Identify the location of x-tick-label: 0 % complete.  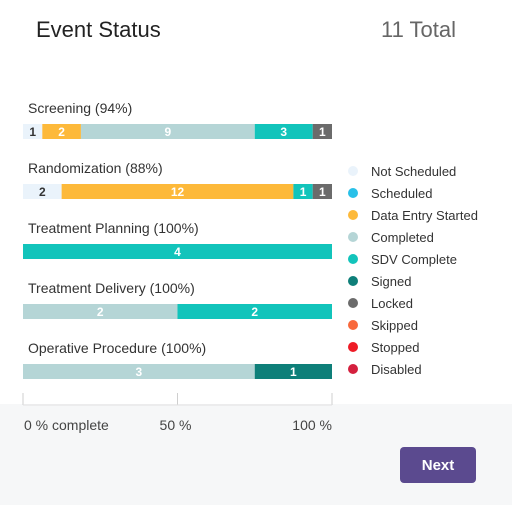
(66, 425).